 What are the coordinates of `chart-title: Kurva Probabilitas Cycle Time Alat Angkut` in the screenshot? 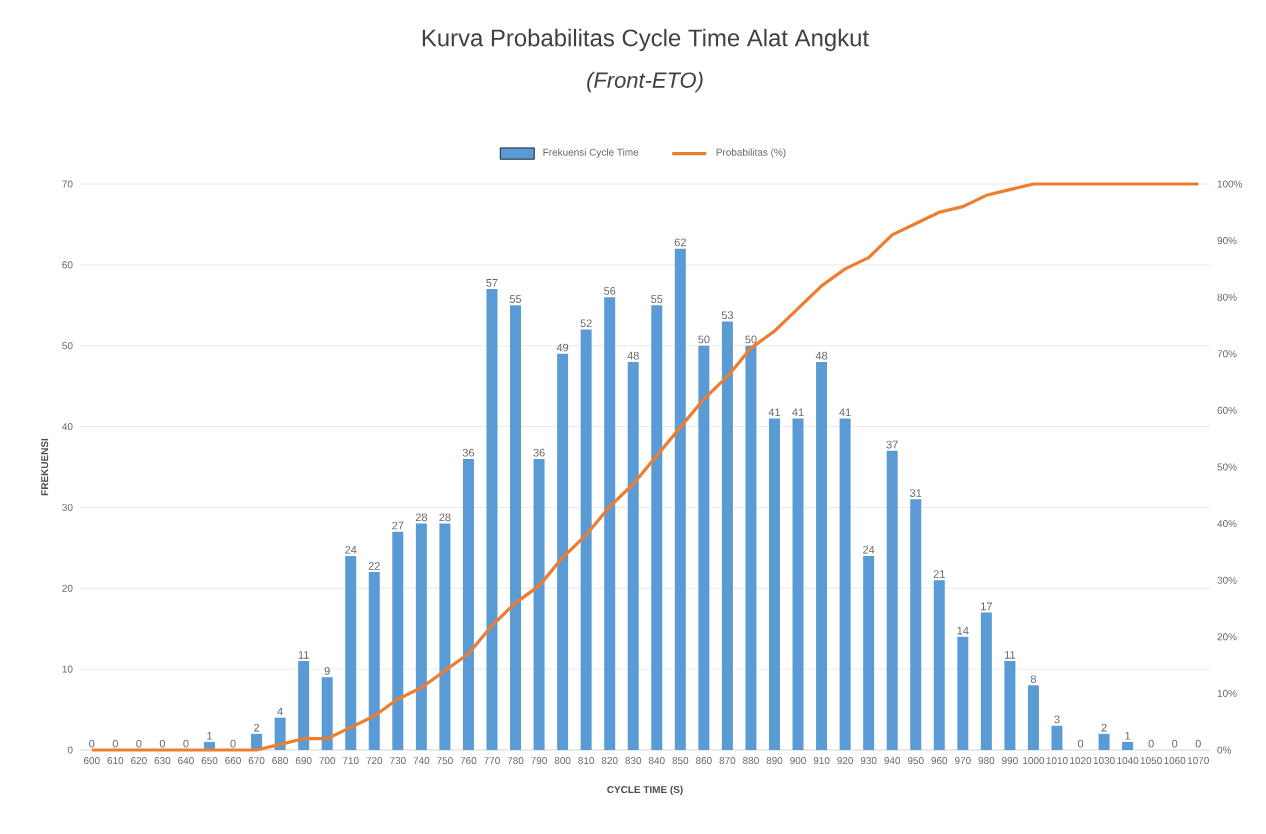 It's located at (645, 40).